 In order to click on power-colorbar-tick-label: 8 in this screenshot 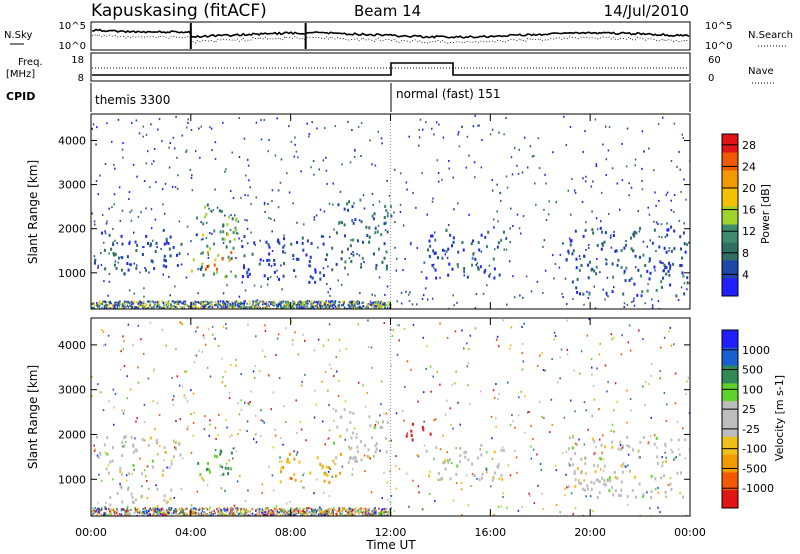, I will do `click(745, 253)`.